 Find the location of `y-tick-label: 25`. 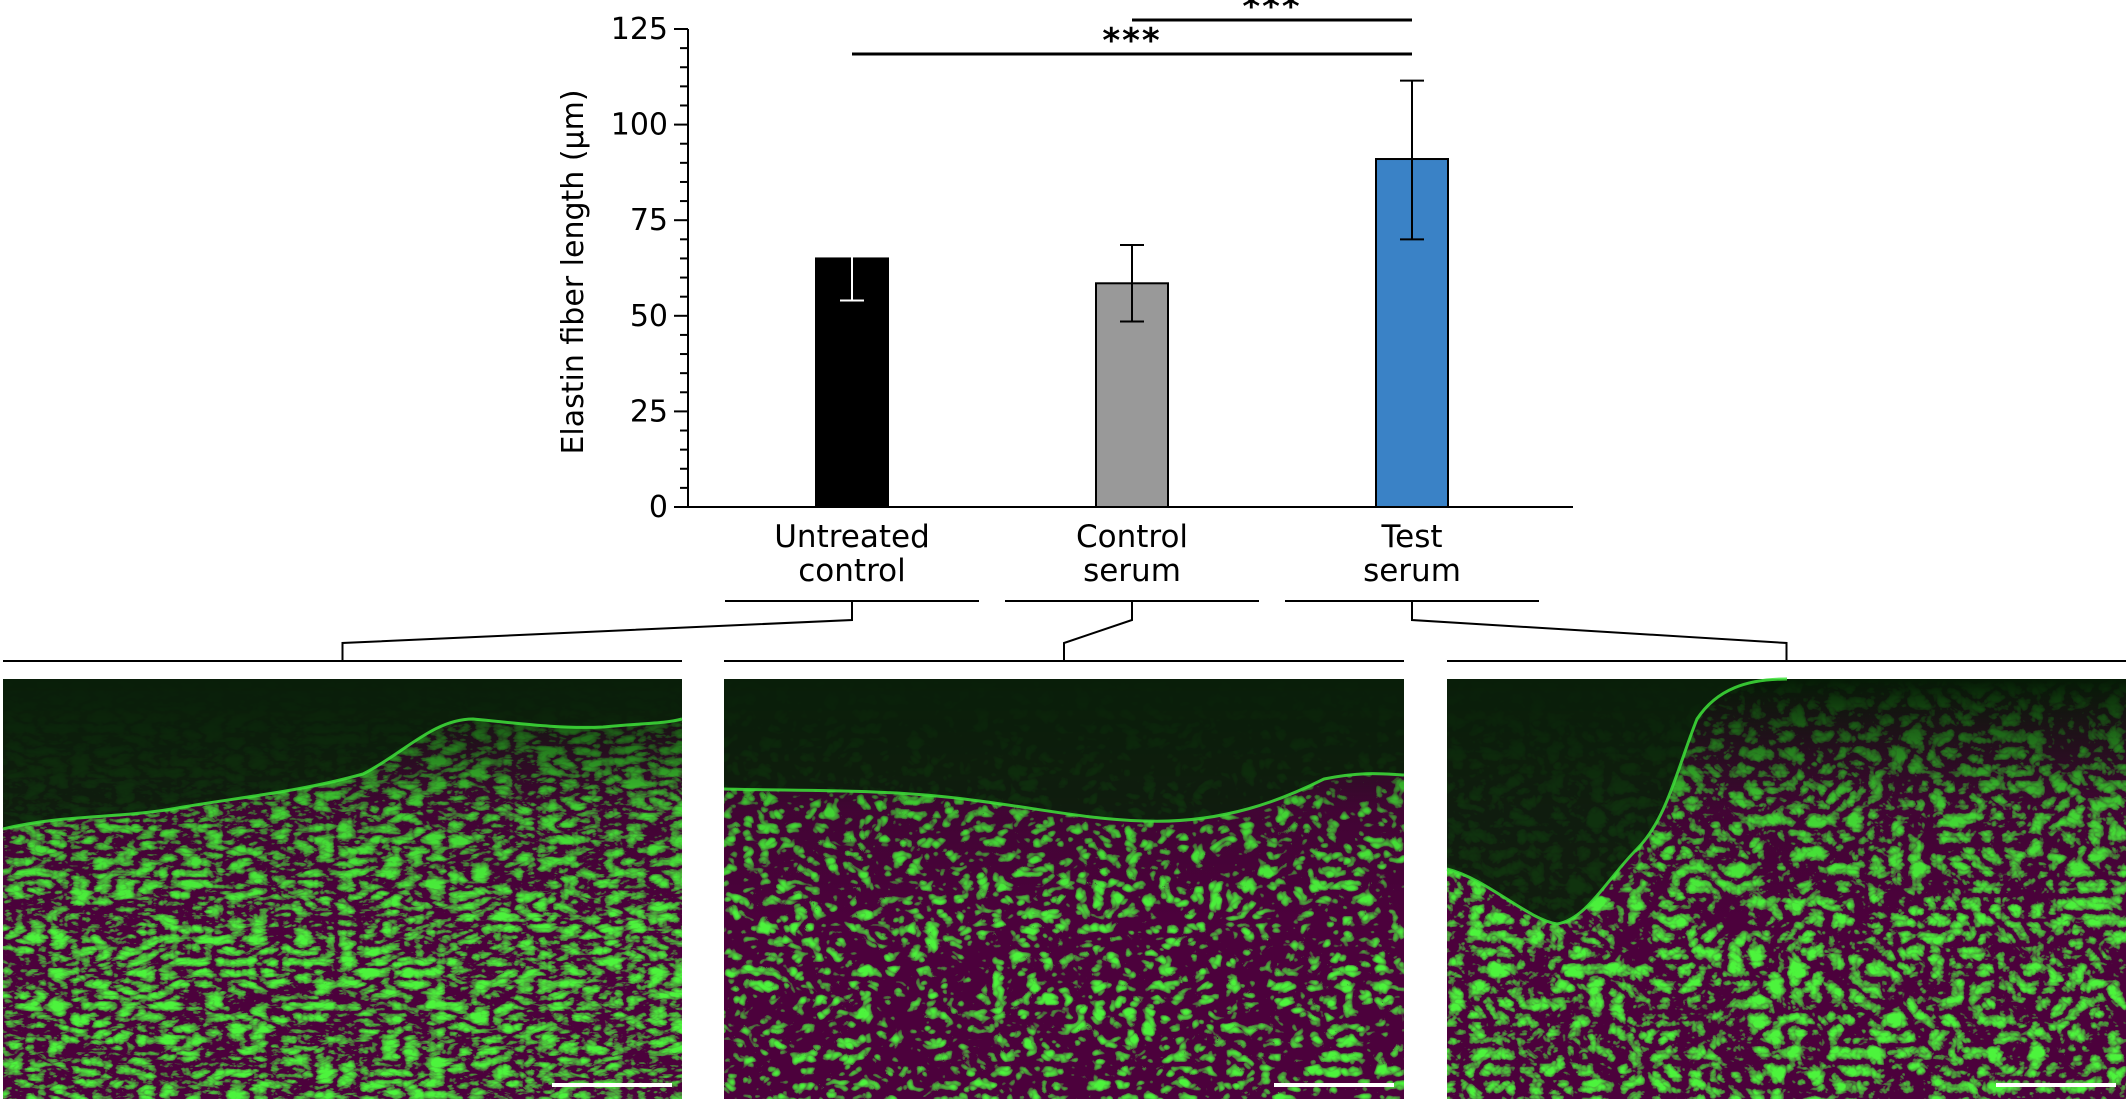

y-tick-label: 25 is located at coordinates (649, 411).